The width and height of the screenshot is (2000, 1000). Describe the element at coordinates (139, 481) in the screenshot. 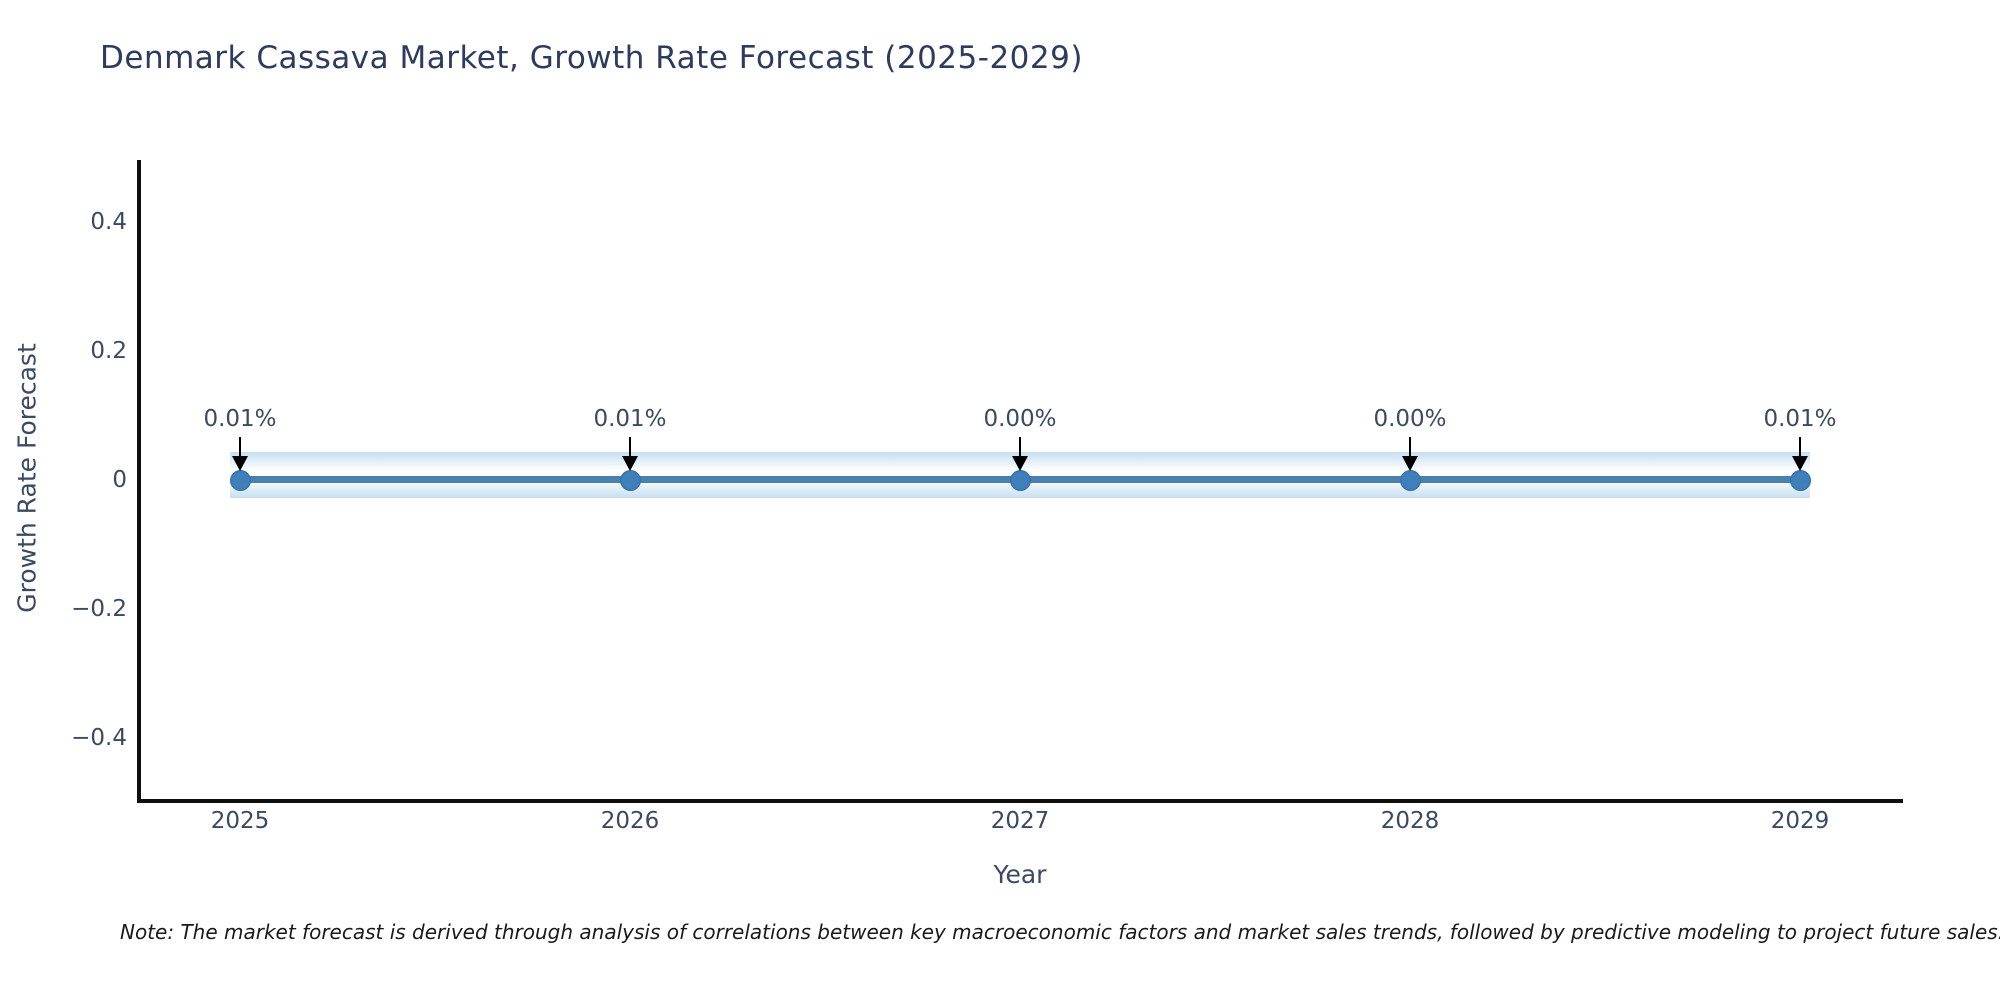

I see `y-axis-line` at that location.